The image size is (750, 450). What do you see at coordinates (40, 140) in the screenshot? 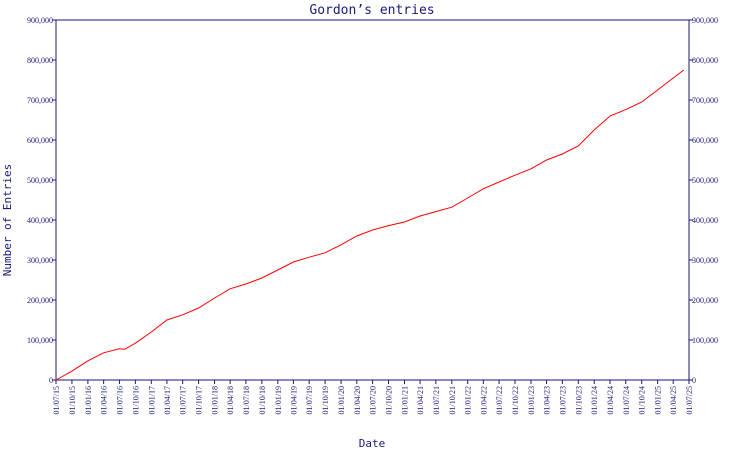
I see `y-tick-label-left: 600,000` at bounding box center [40, 140].